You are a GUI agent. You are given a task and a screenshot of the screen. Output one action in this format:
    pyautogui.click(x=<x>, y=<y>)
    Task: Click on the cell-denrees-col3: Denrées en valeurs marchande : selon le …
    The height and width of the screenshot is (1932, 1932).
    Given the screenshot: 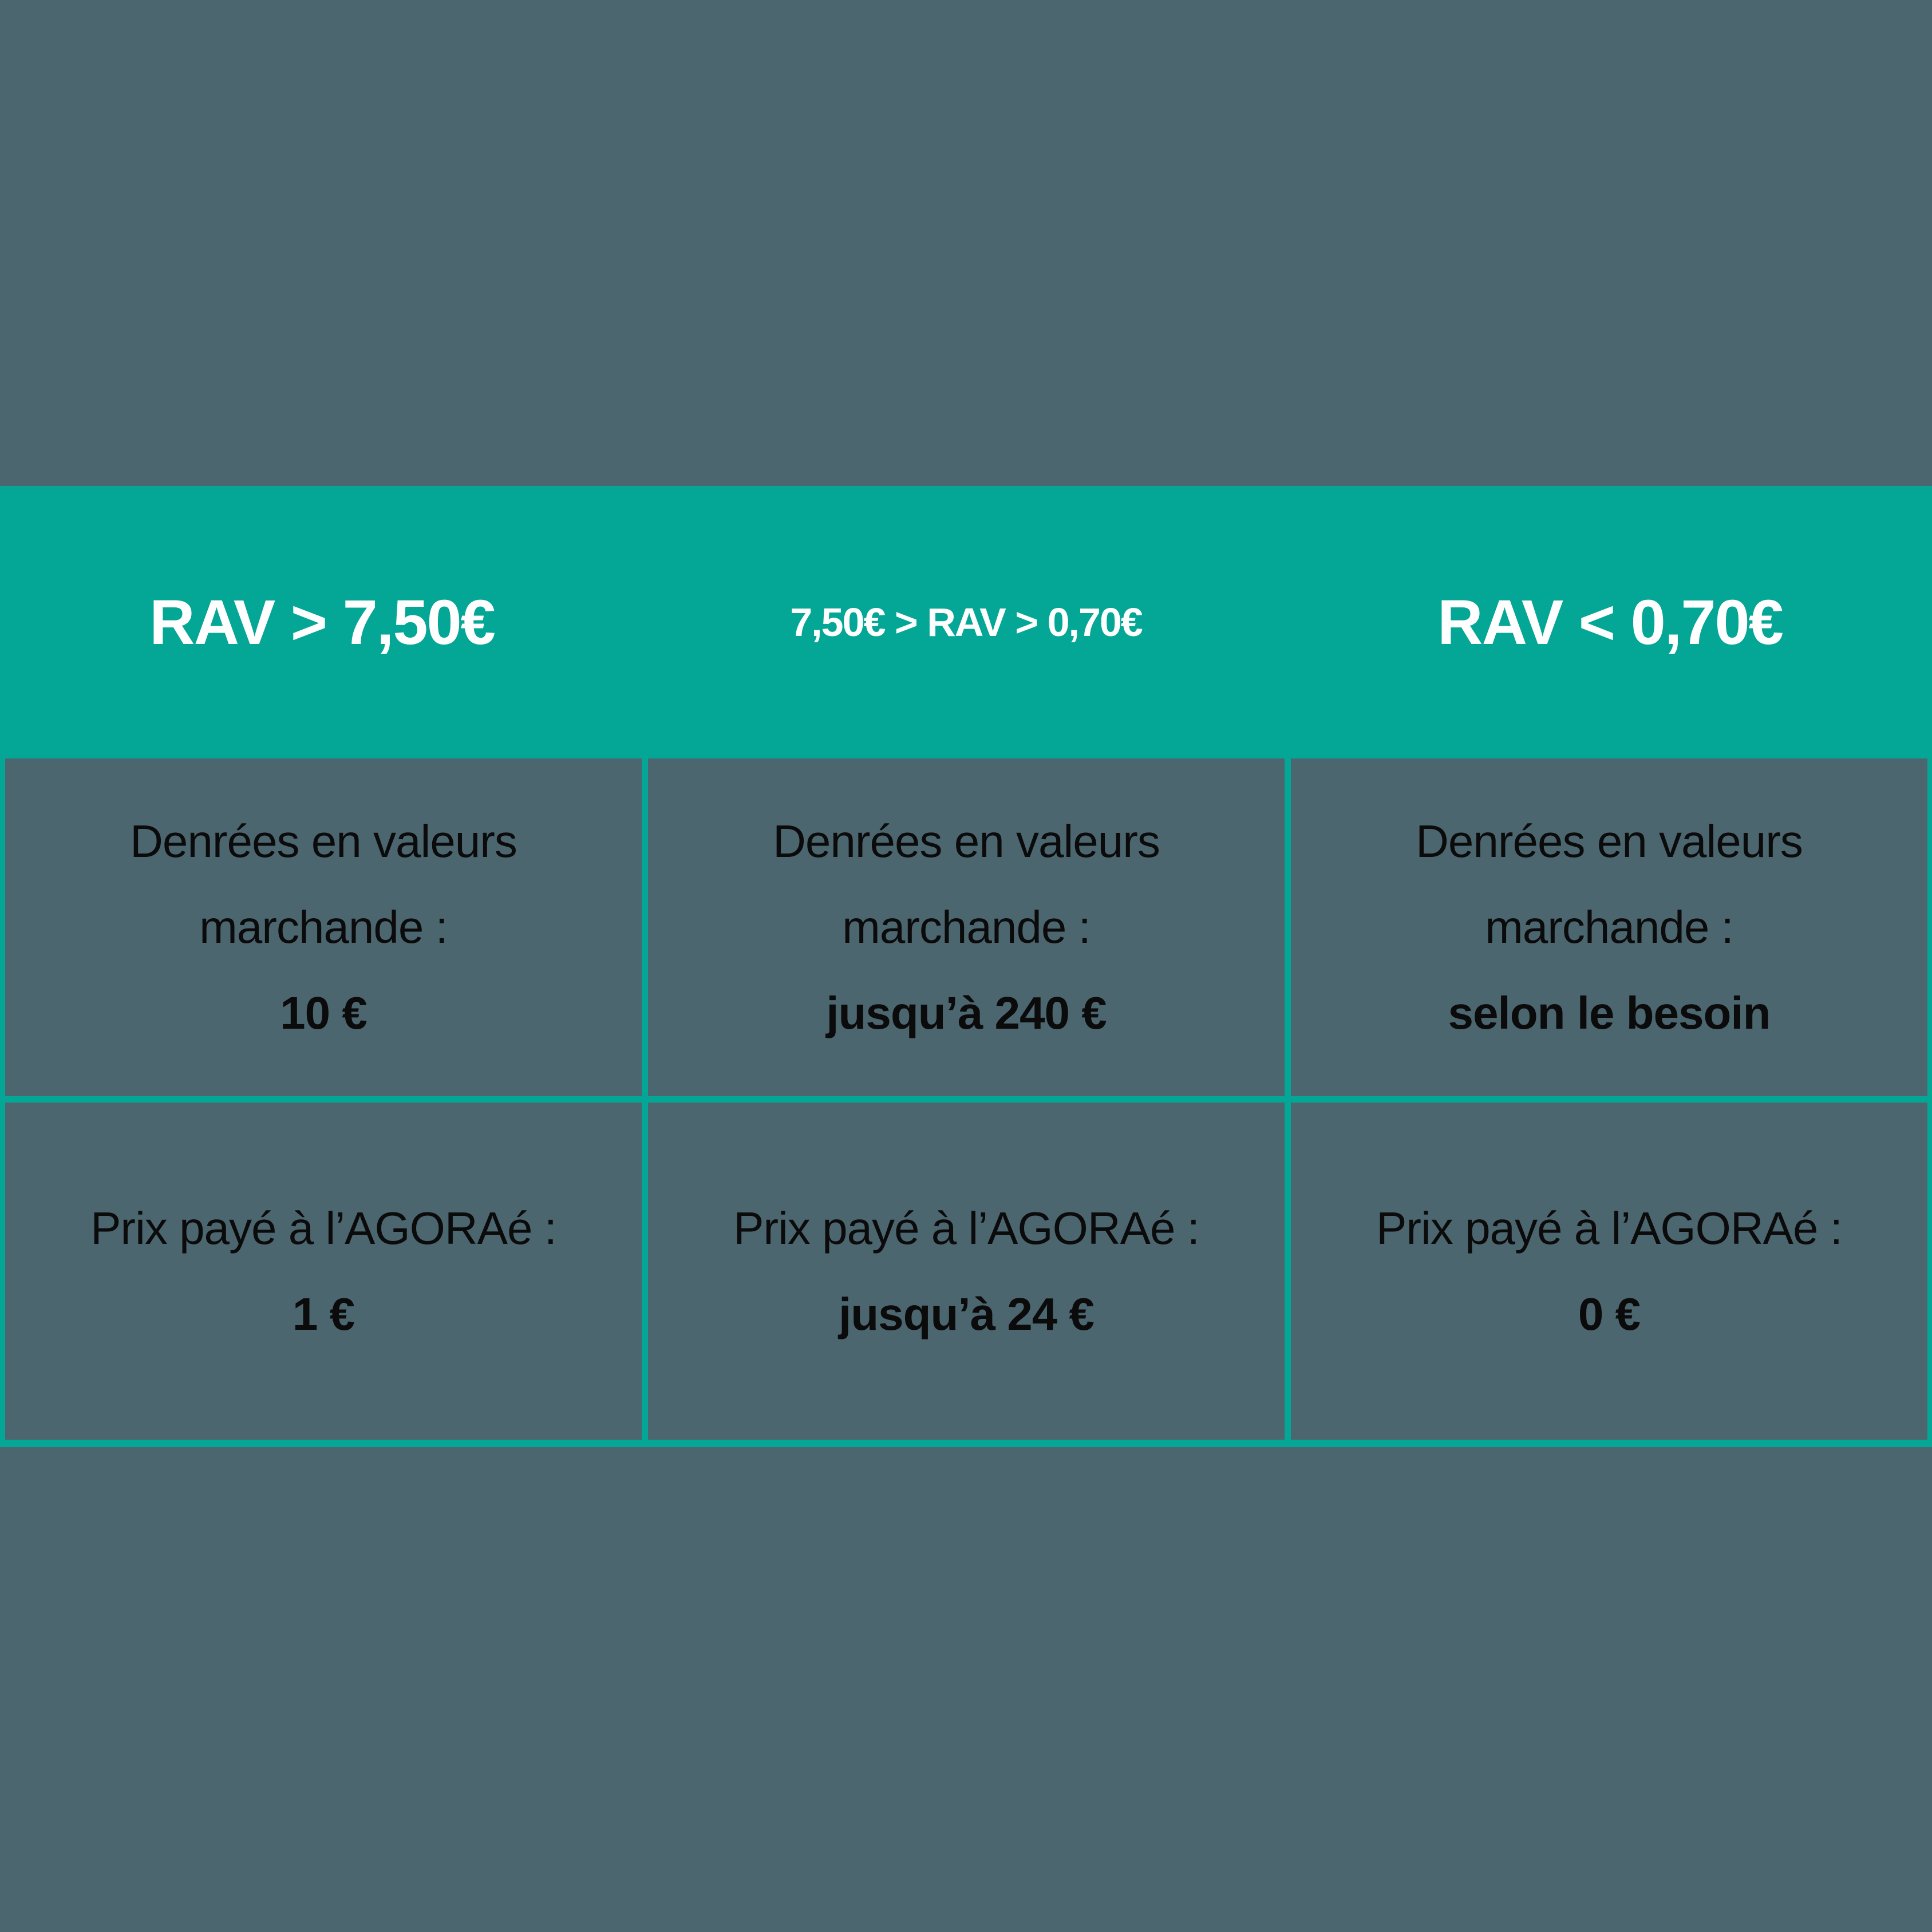 What is the action you would take?
    pyautogui.click(x=1609, y=927)
    